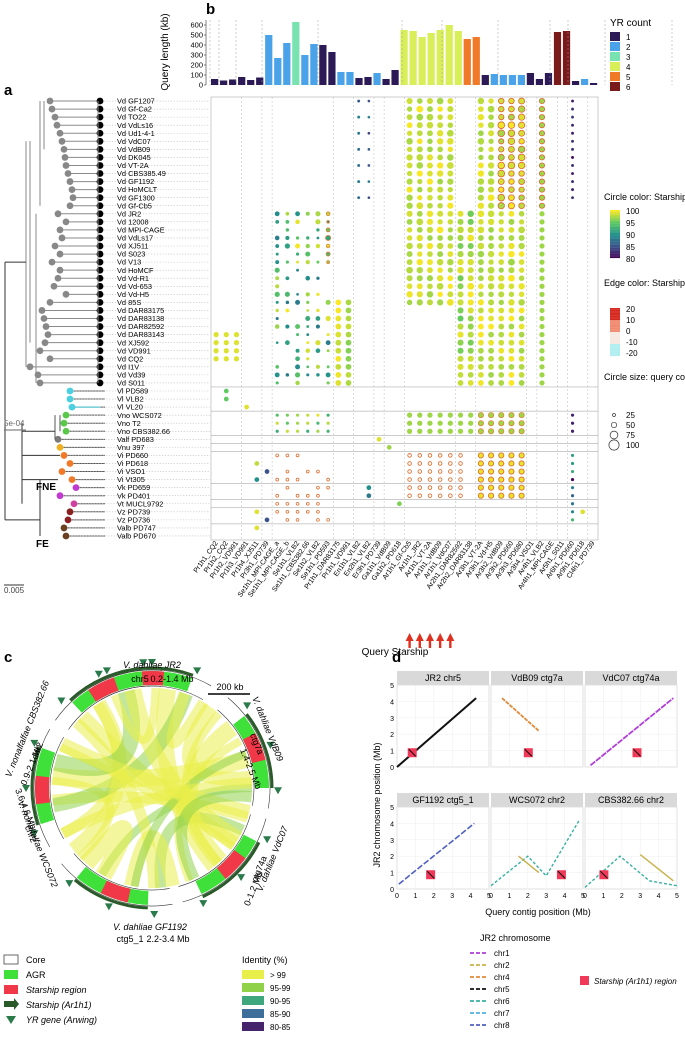 This screenshot has height=1053, width=685. Describe the element at coordinates (537, 800) in the screenshot. I see `dotplot-title: WCS072 chr2` at that location.